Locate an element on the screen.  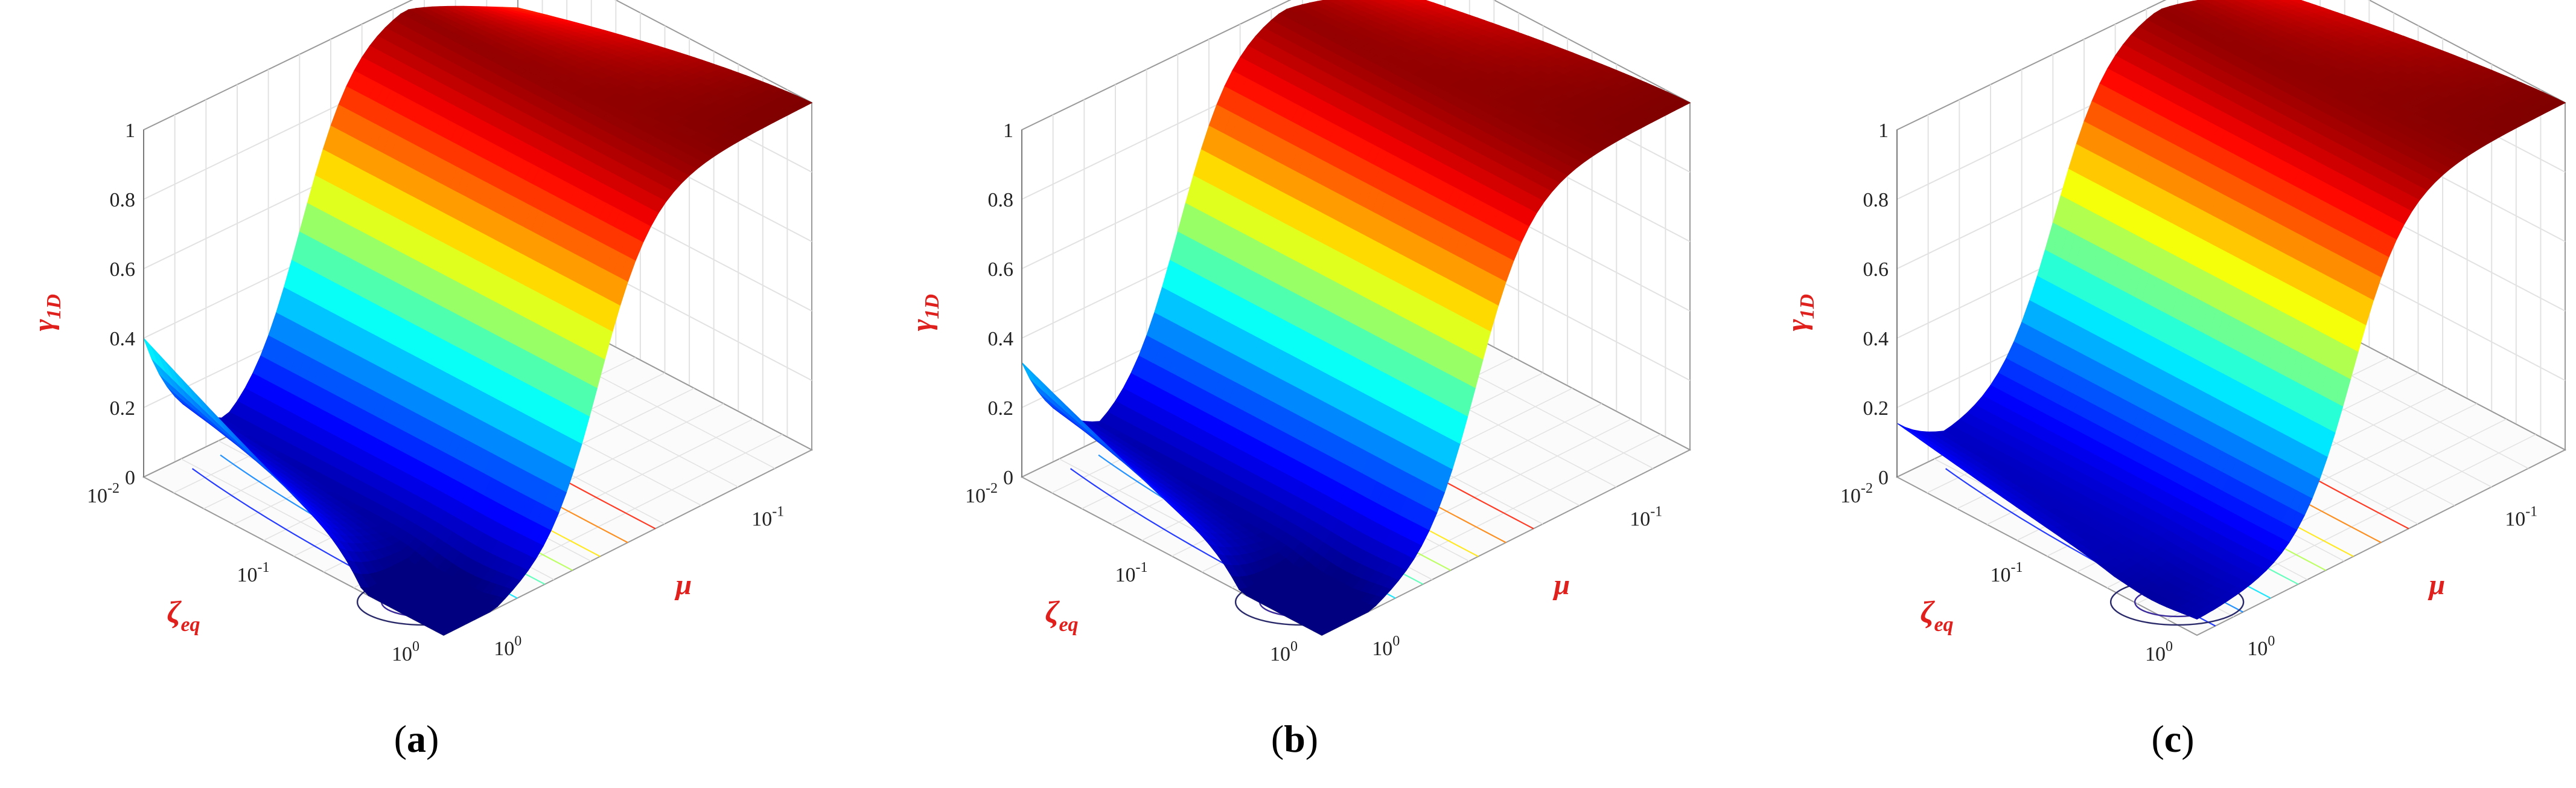
caption-letter: b is located at coordinates (1295, 739).